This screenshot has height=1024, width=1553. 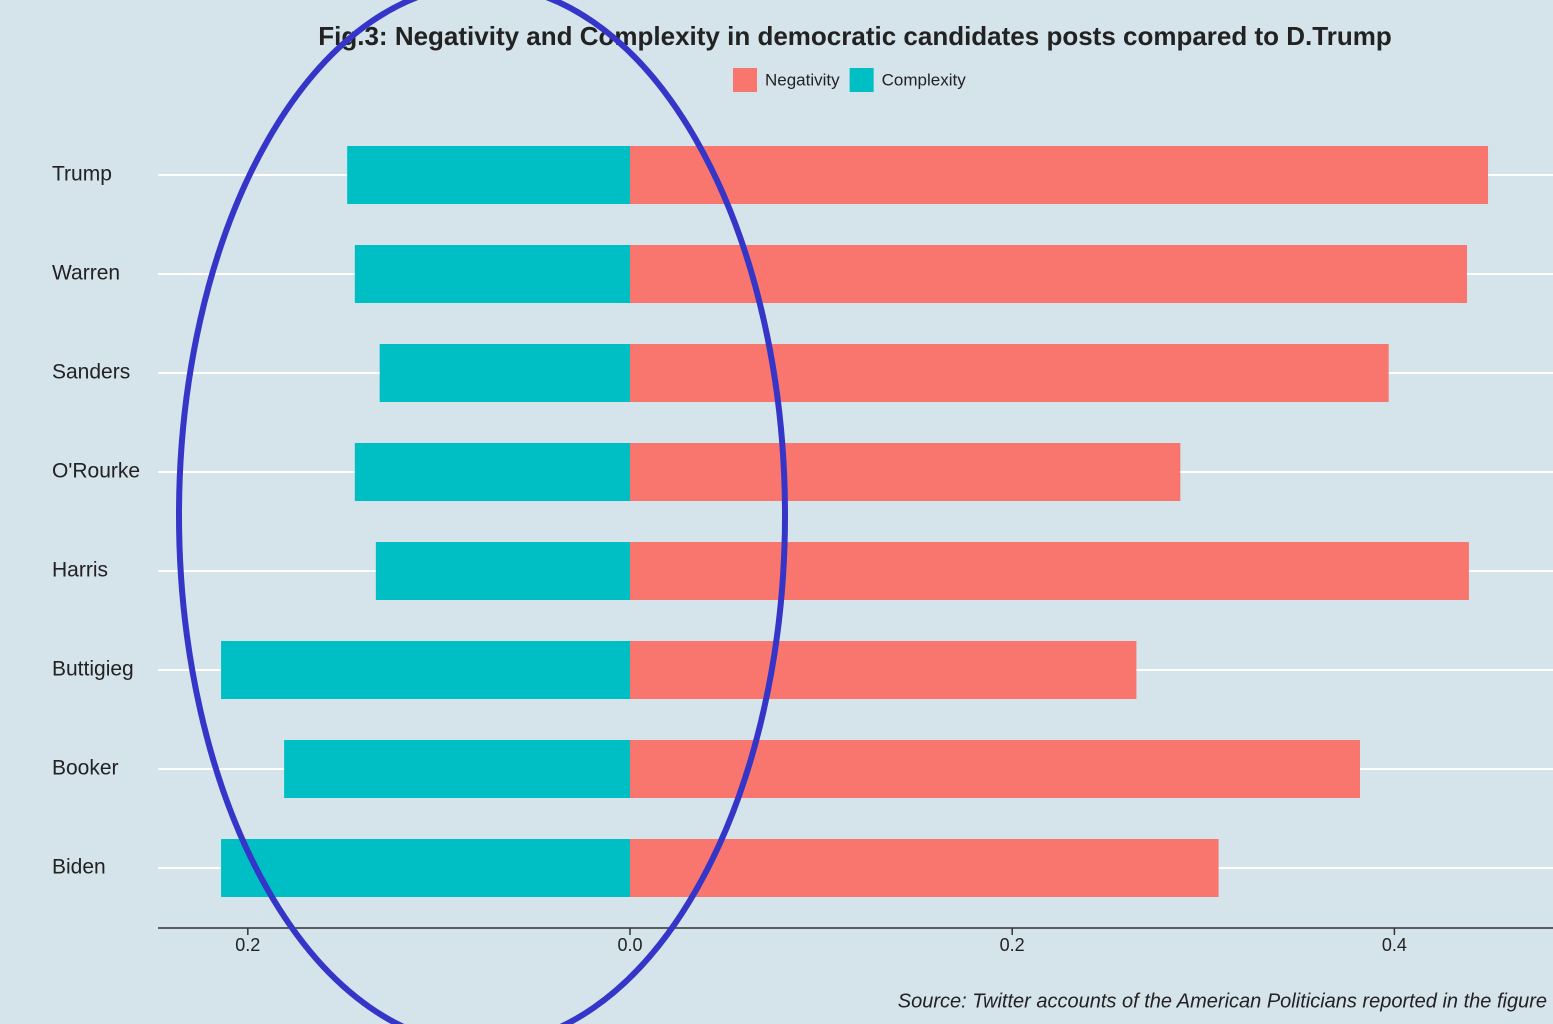 What do you see at coordinates (82, 174) in the screenshot?
I see `y-tick-label: Trump` at bounding box center [82, 174].